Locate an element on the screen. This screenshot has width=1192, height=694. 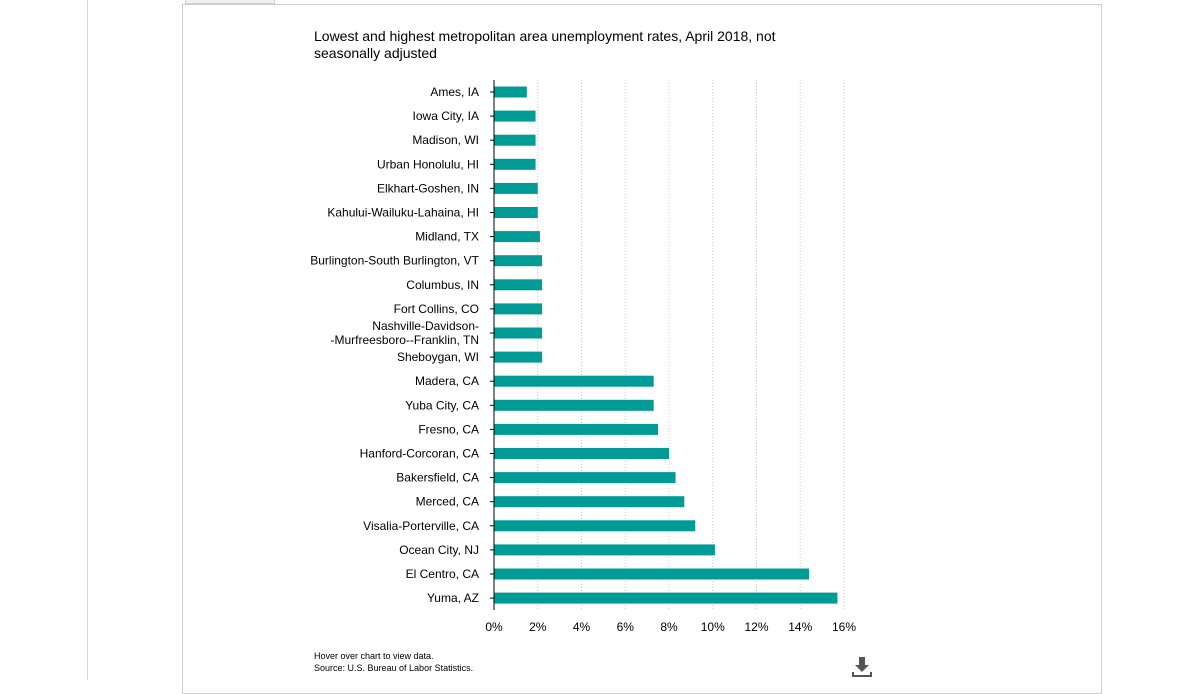
category-label-5: Kahului-Wailuku-Lahaina, HI is located at coordinates (403, 213).